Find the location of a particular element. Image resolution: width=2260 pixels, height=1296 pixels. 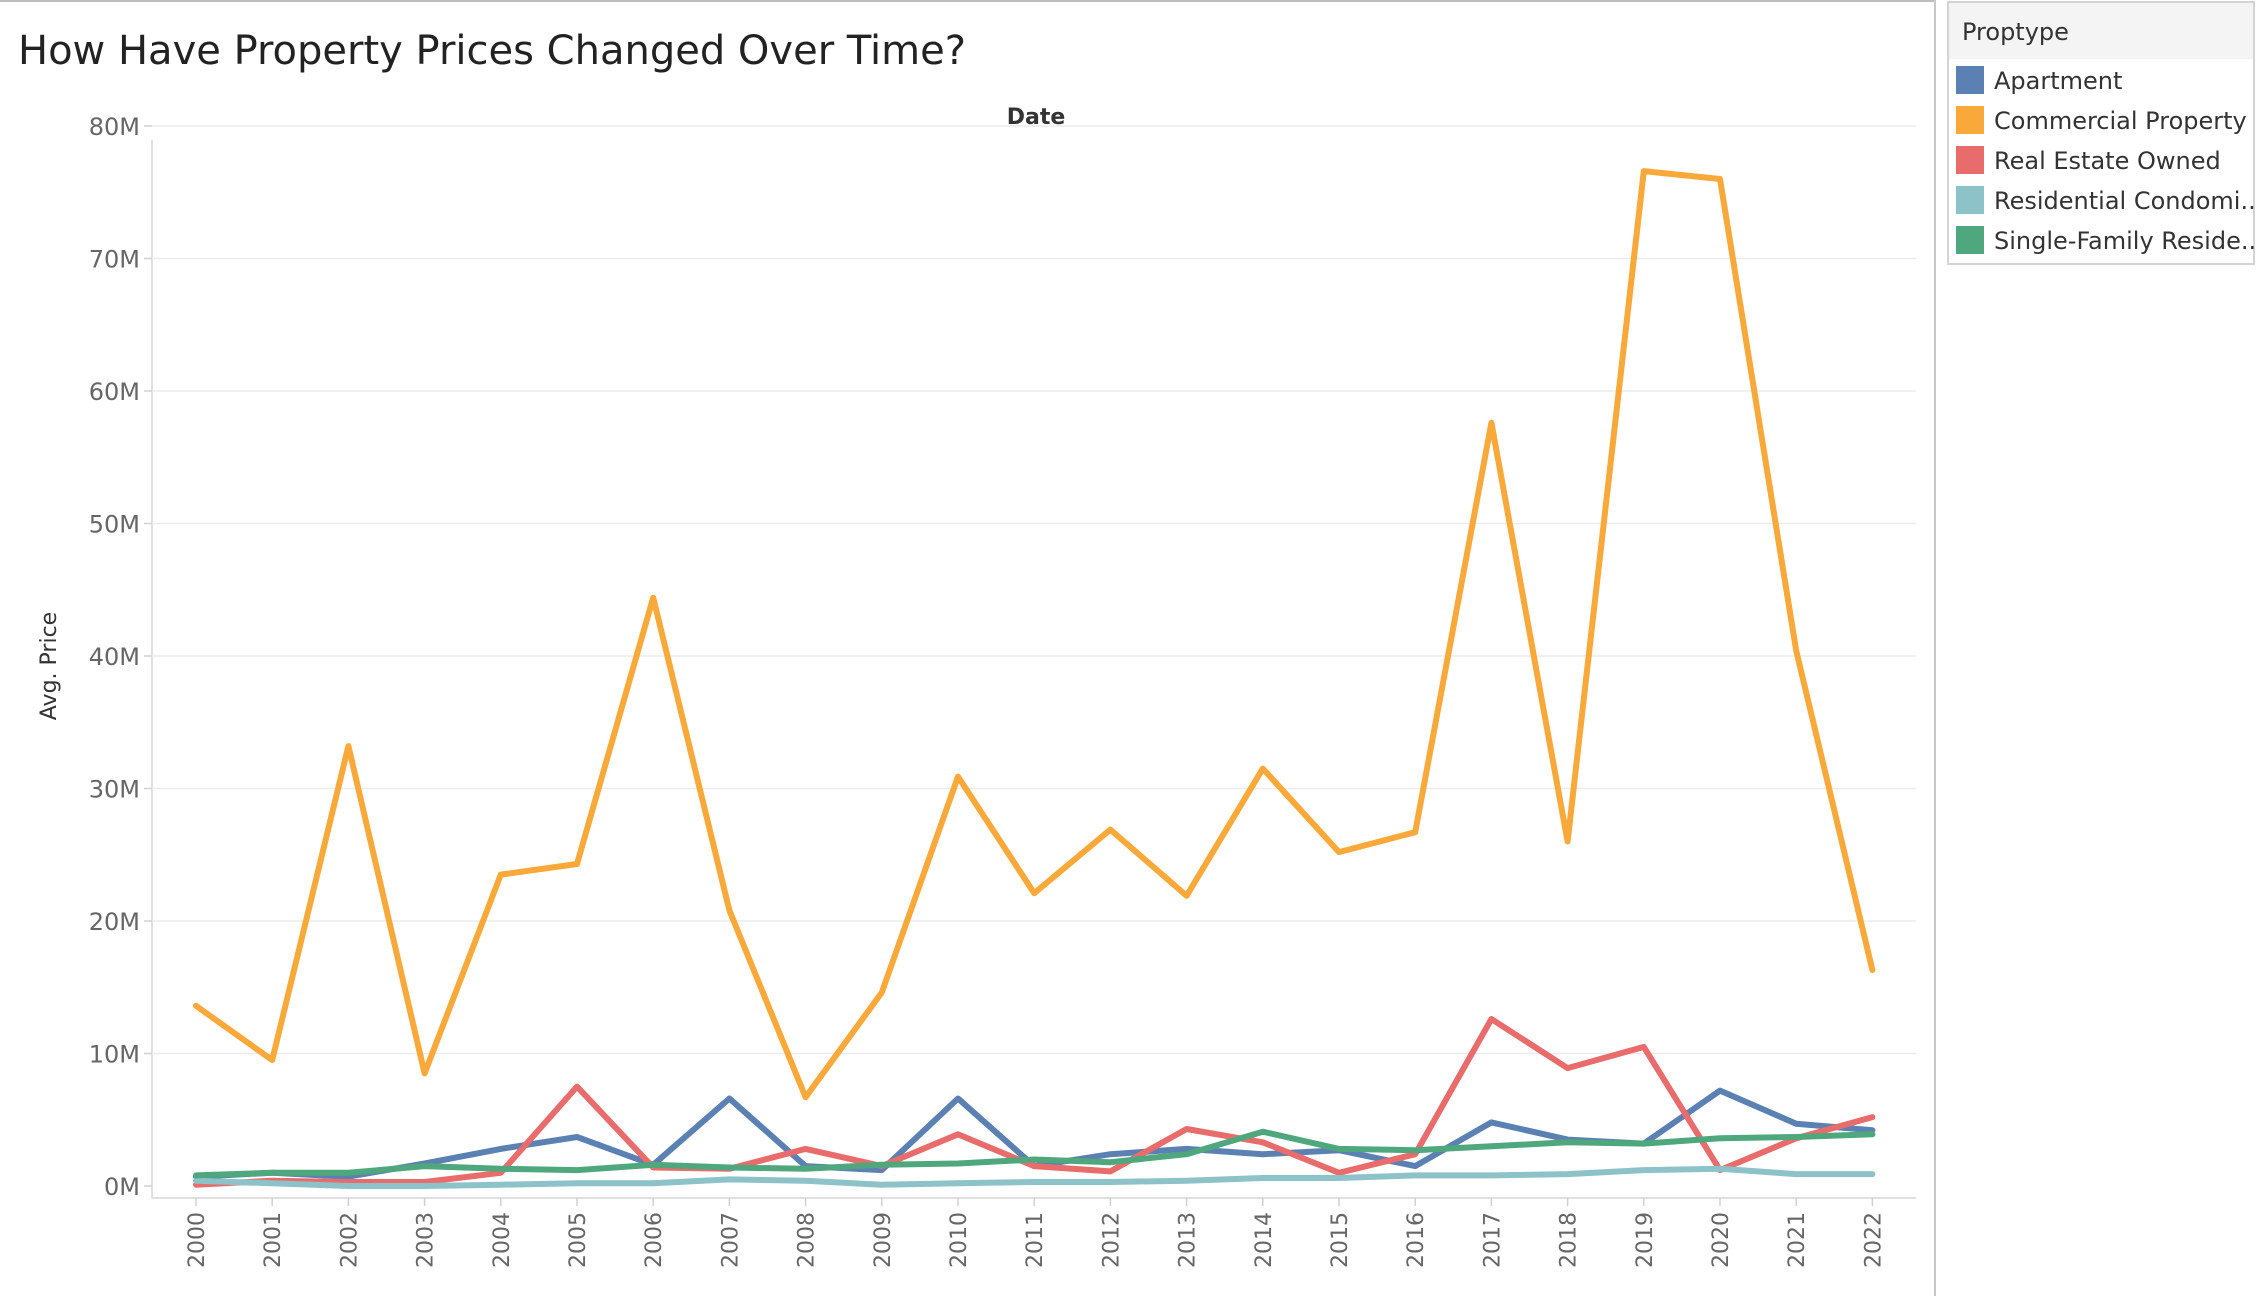

legend-swatch-single-family-reside is located at coordinates (1970, 240).